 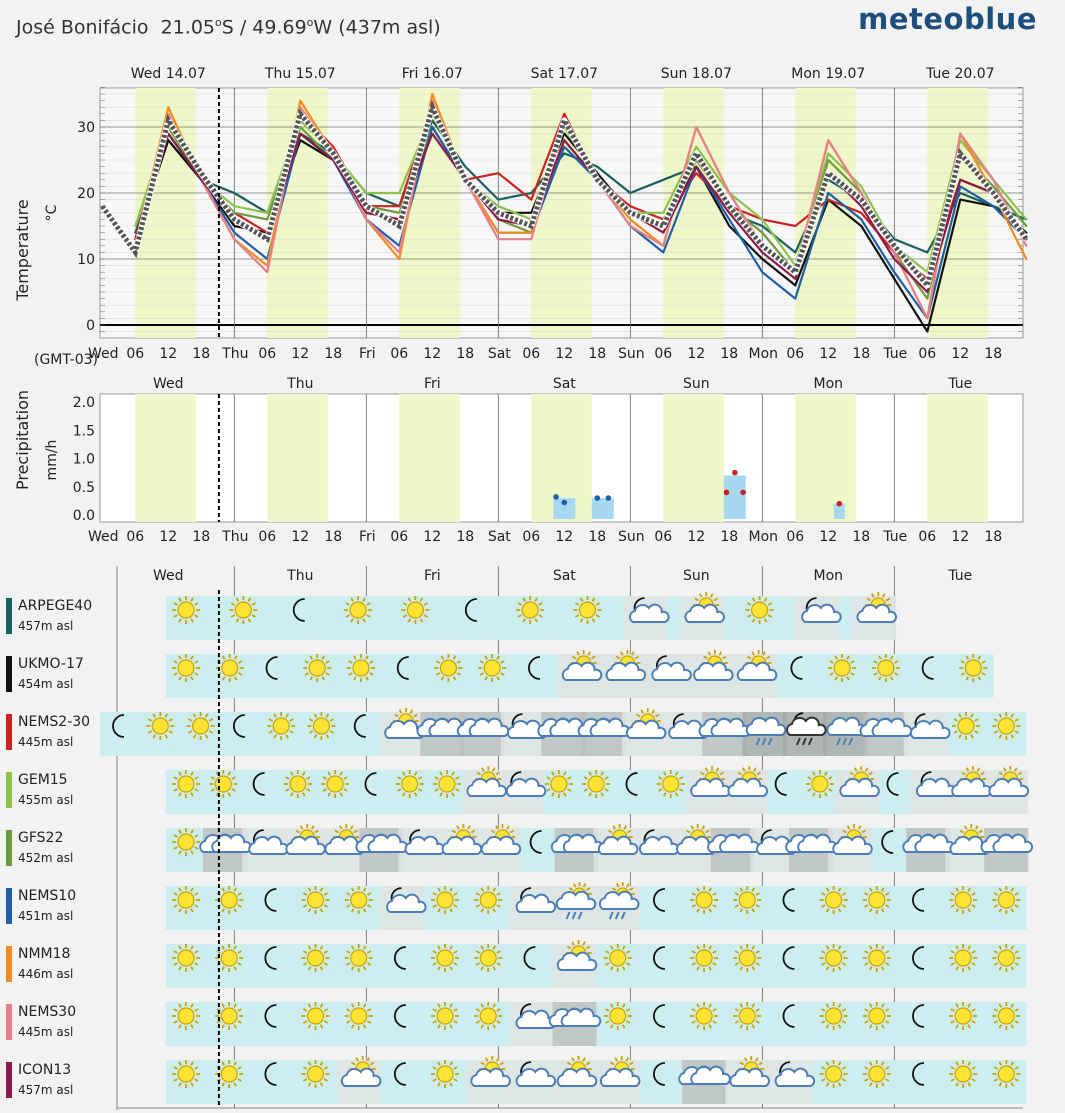 What do you see at coordinates (84, 403) in the screenshot?
I see `precipitation-tick-label: 2.0` at bounding box center [84, 403].